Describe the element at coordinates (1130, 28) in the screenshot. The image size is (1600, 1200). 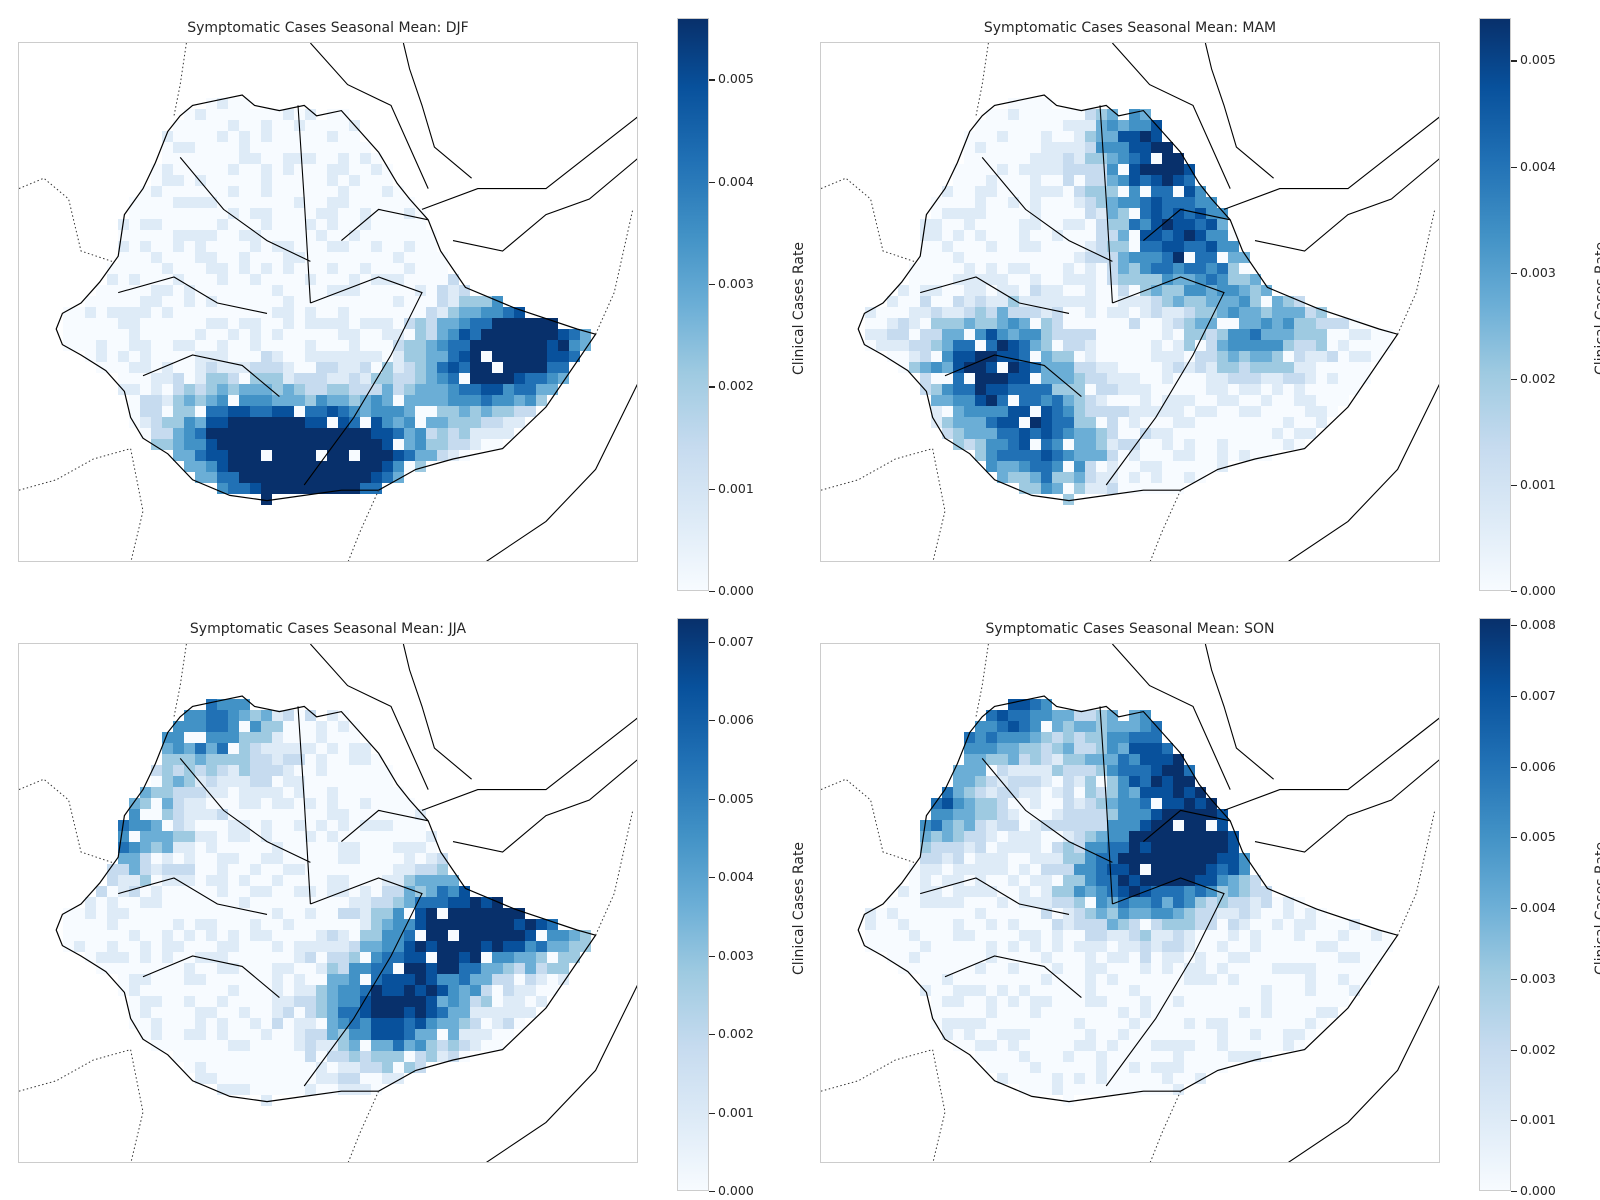
I see `panel-title-mam: Symptomatic Cases Seasonal Mean: MAM` at that location.